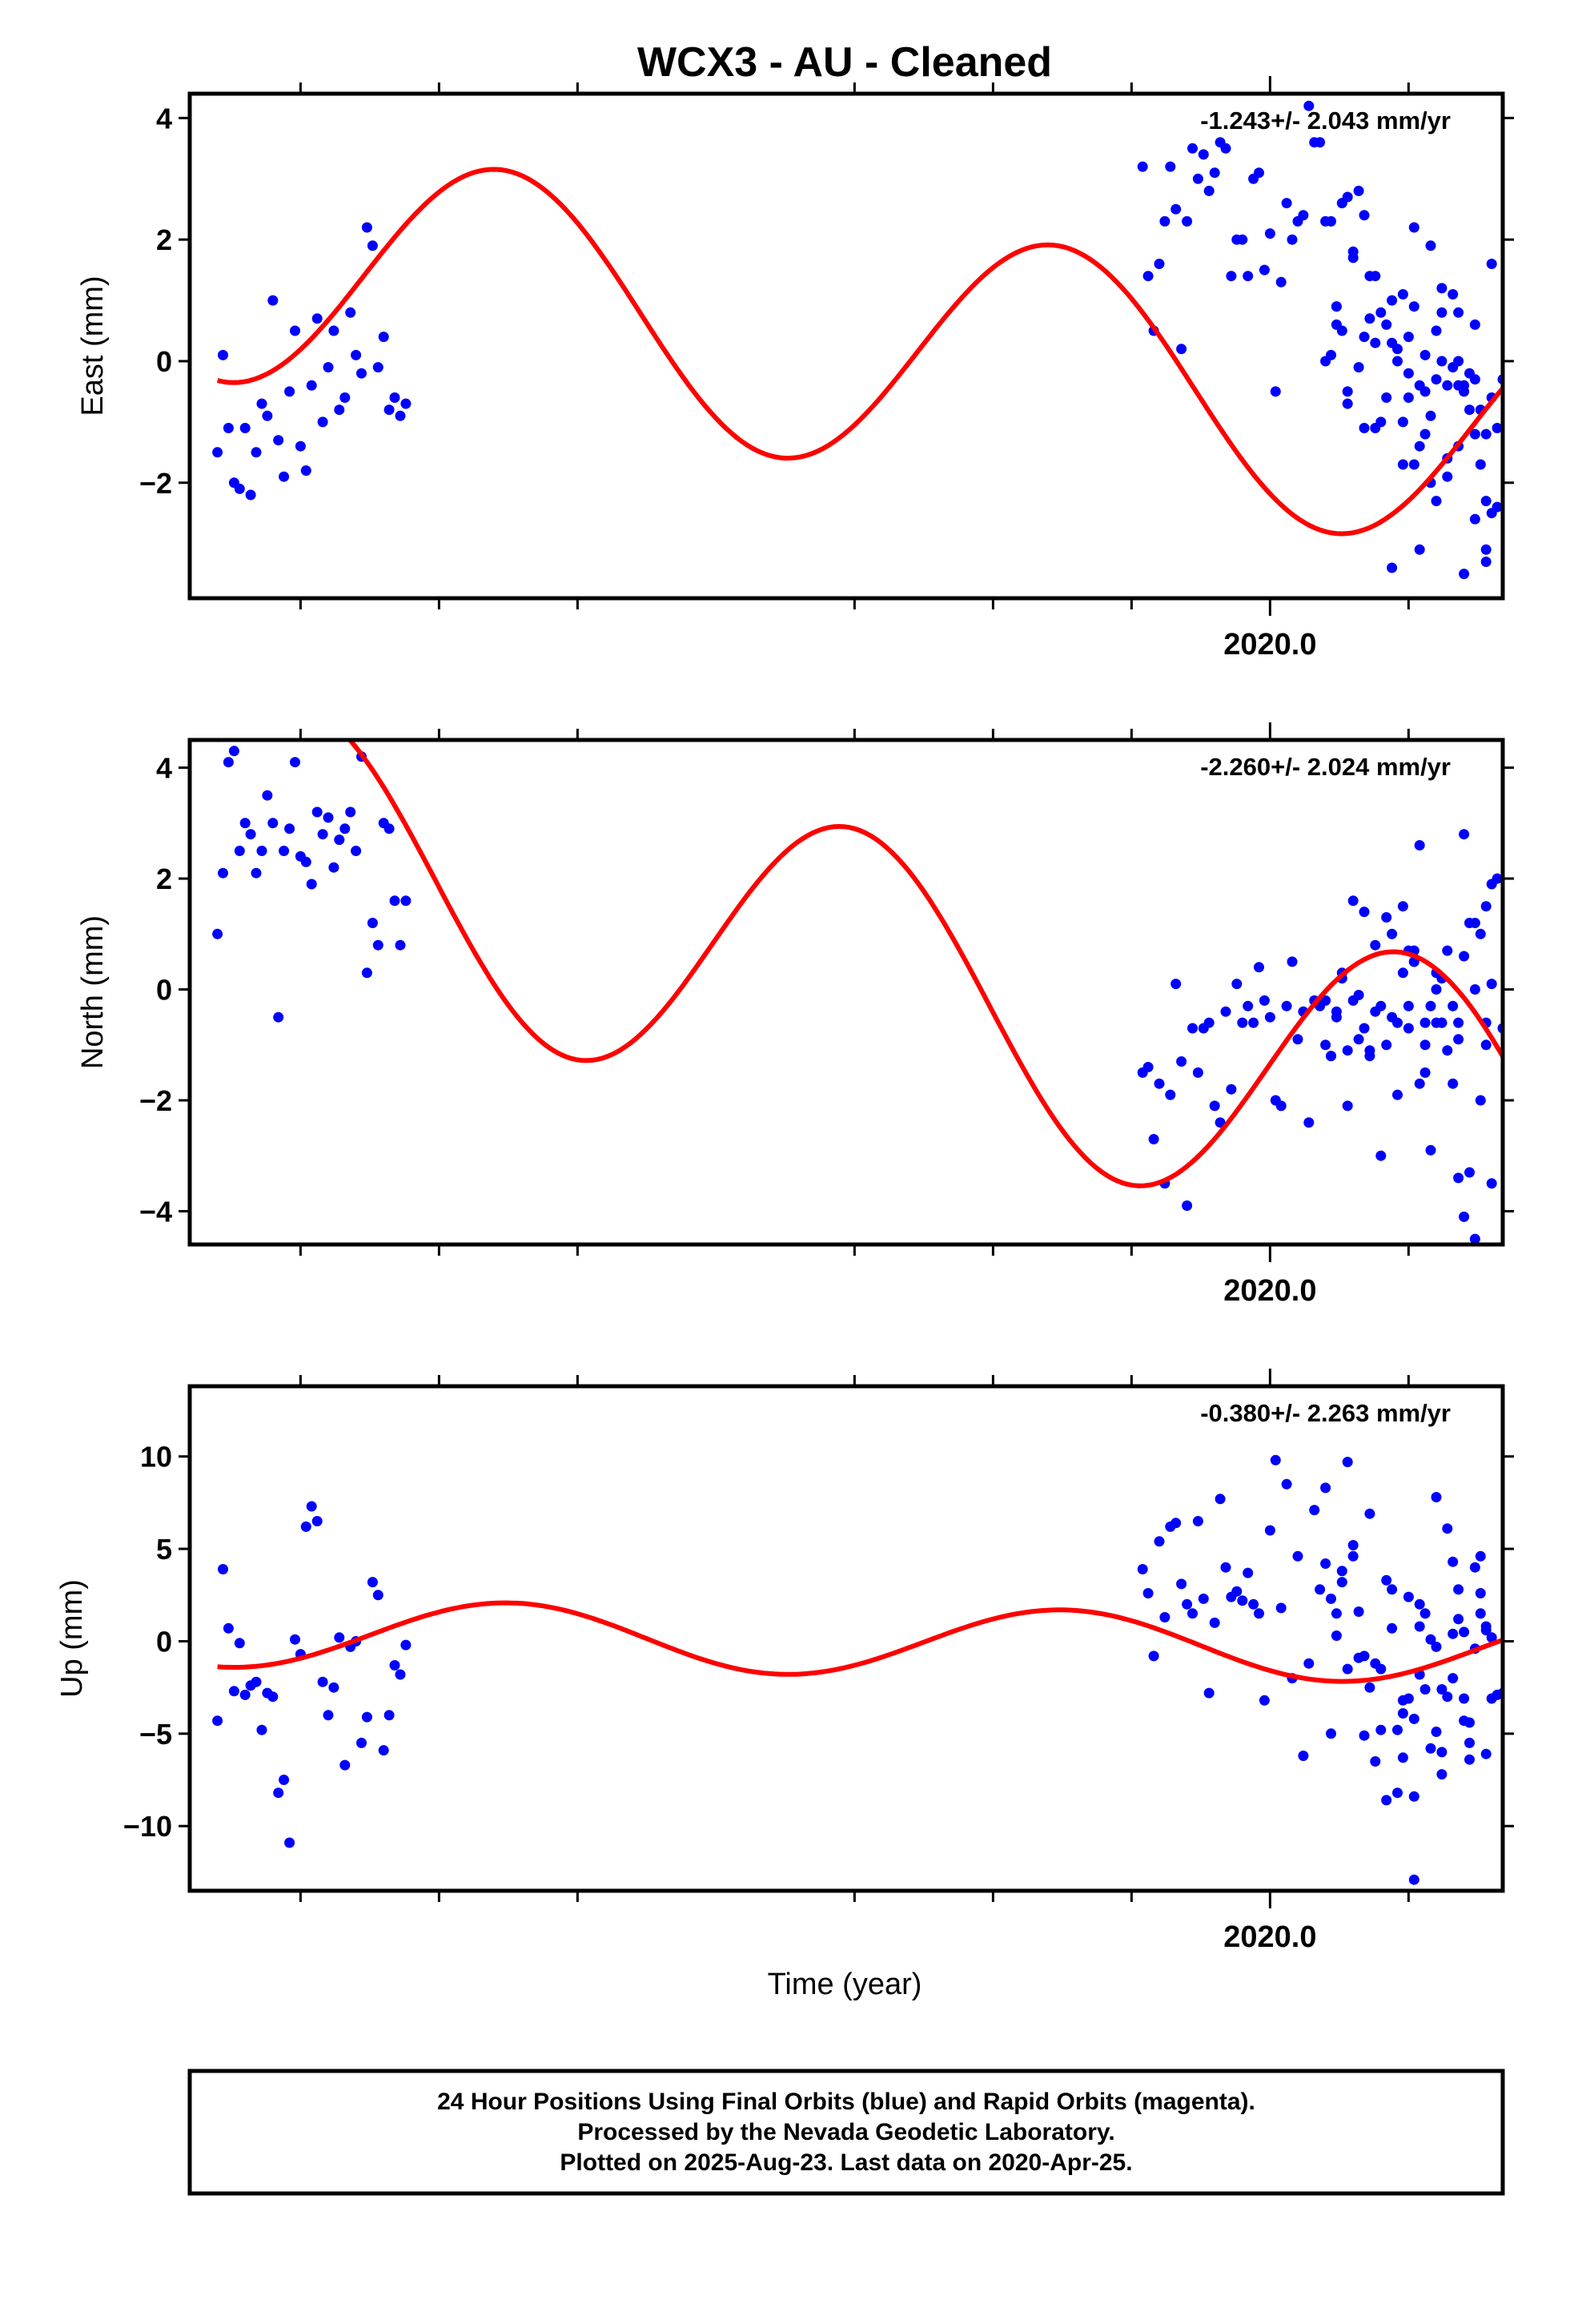  What do you see at coordinates (164, 239) in the screenshot?
I see `east-y-tick-label: 2` at bounding box center [164, 239].